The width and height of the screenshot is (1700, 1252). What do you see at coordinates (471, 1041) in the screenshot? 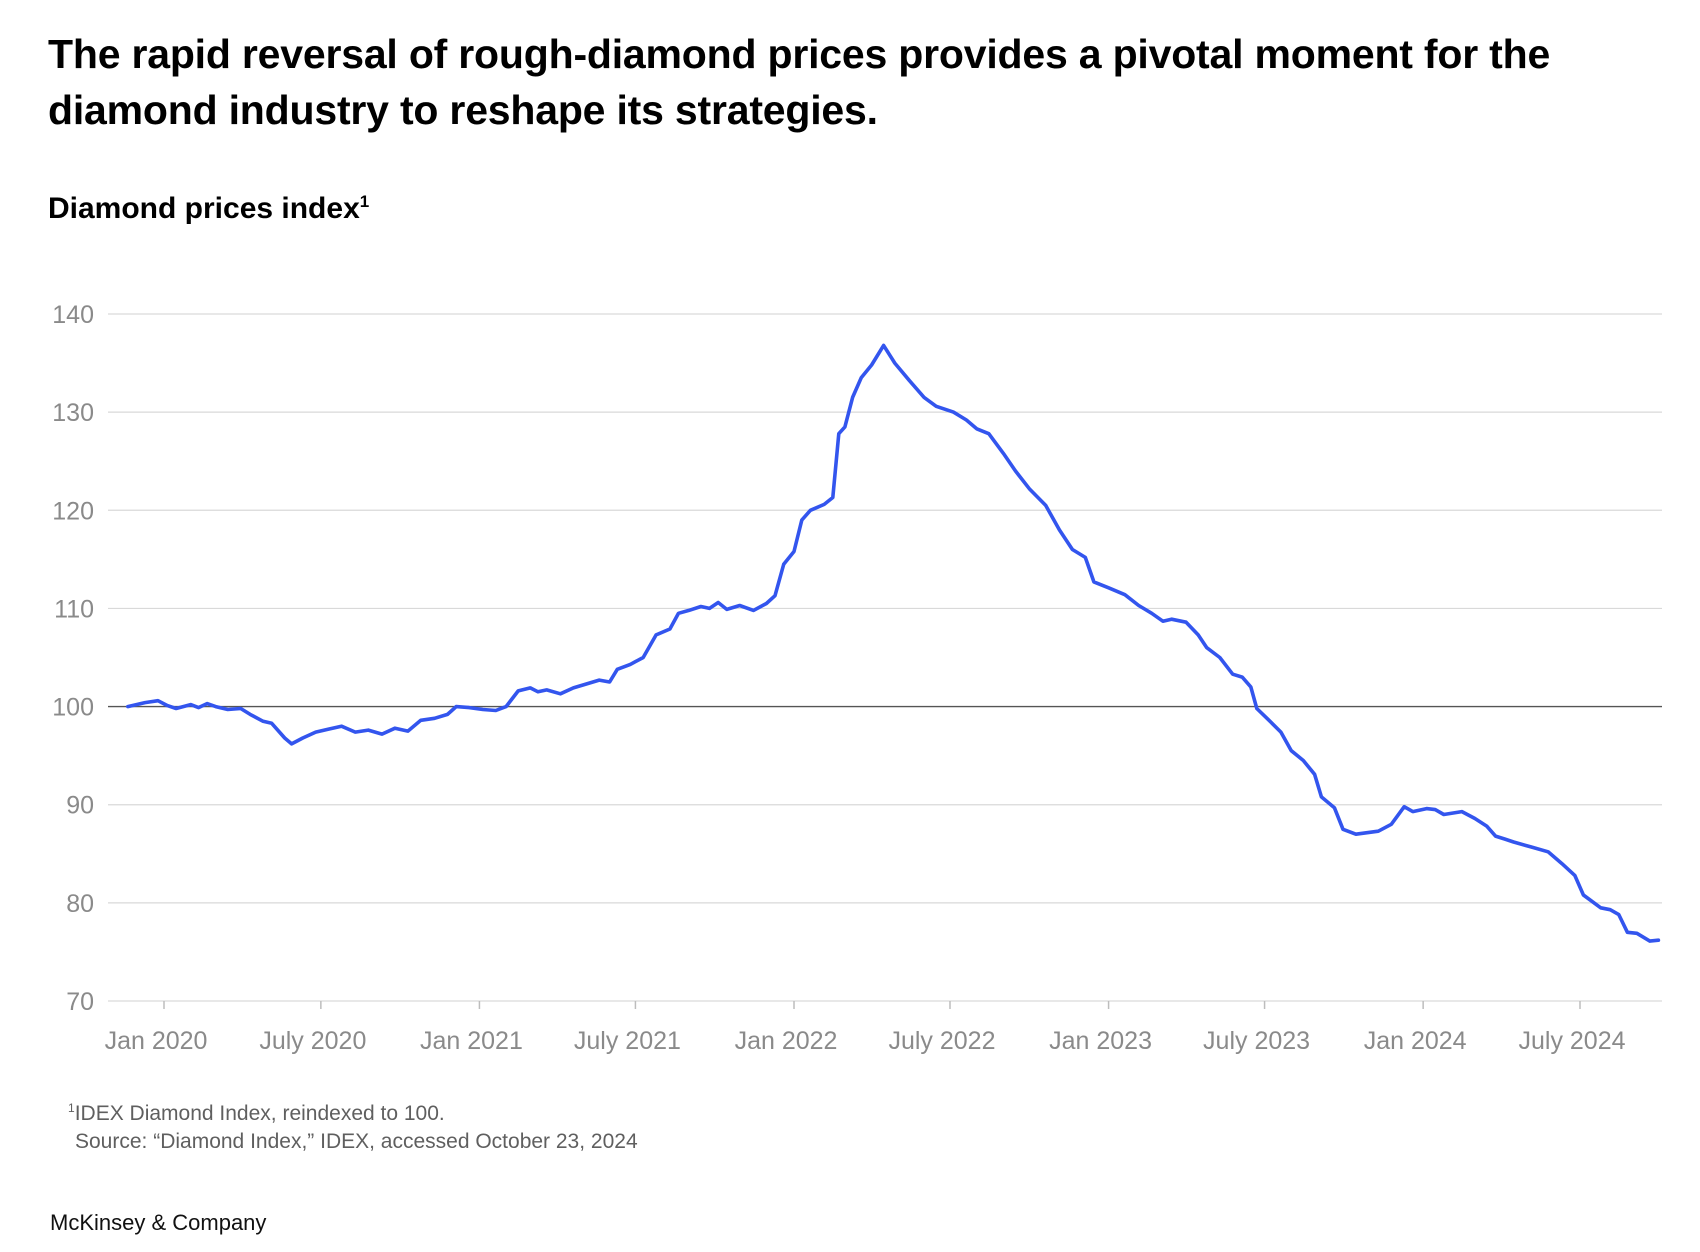
I see `x-tick-label: Jan 2021` at bounding box center [471, 1041].